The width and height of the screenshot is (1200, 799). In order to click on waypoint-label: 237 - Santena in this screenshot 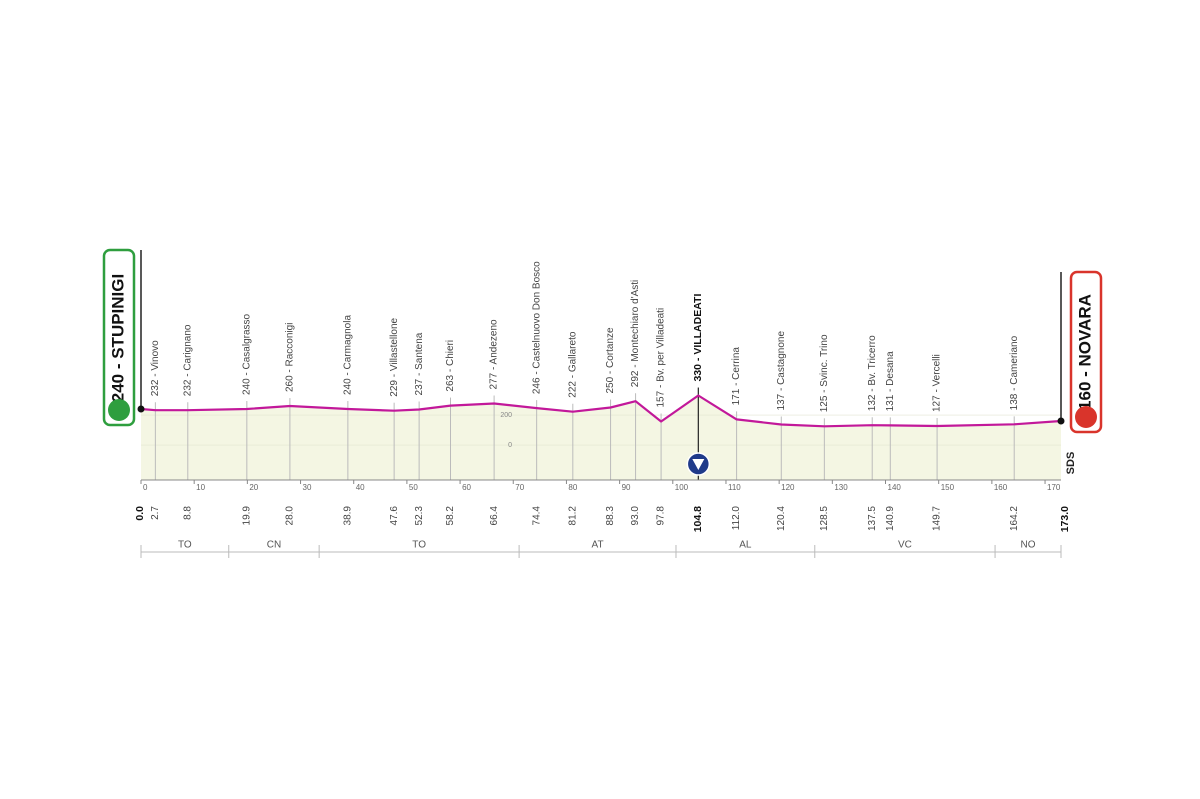, I will do `click(419, 363)`.